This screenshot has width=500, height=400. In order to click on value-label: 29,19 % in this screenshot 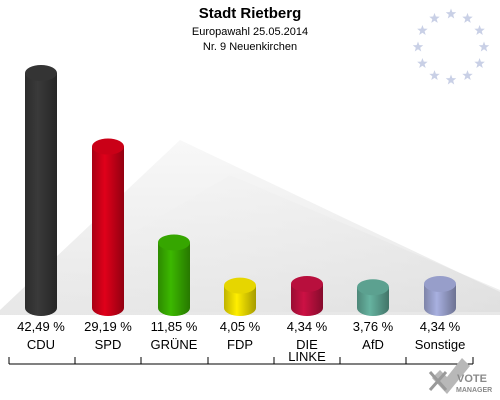, I will do `click(108, 326)`.